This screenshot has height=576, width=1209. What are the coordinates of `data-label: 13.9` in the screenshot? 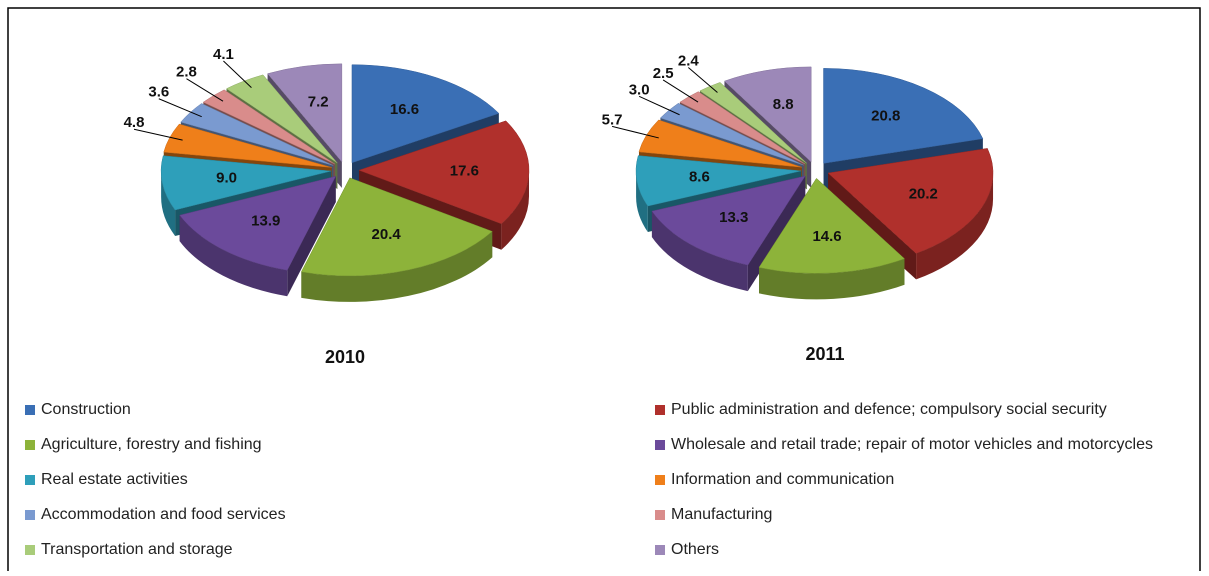 It's located at (265, 221).